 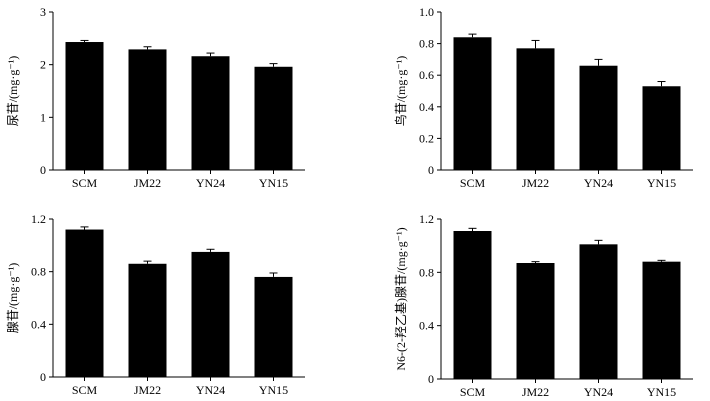 I want to click on y-tick-label: 2, so click(x=43, y=65).